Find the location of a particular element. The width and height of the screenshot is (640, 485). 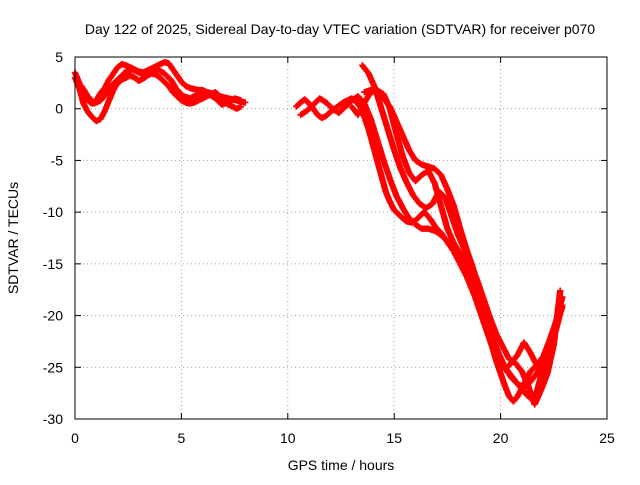

y-tick-label: 5 is located at coordinates (59, 57).